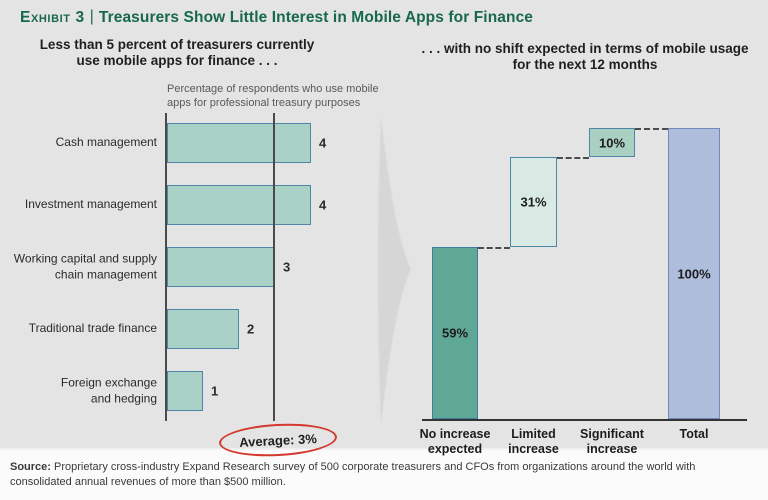 The image size is (768, 500). I want to click on y-axis-line, so click(166, 267).